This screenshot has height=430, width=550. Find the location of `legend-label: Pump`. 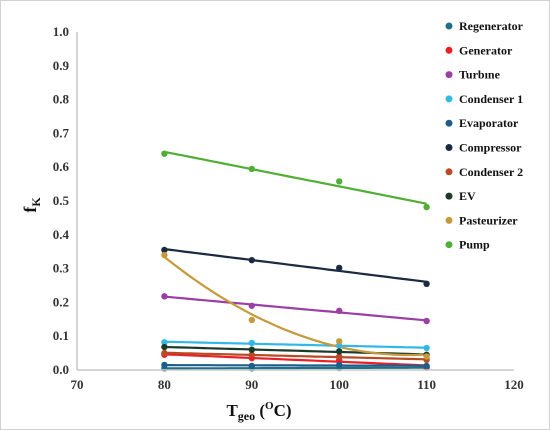

legend-label: Pump is located at coordinates (474, 245).